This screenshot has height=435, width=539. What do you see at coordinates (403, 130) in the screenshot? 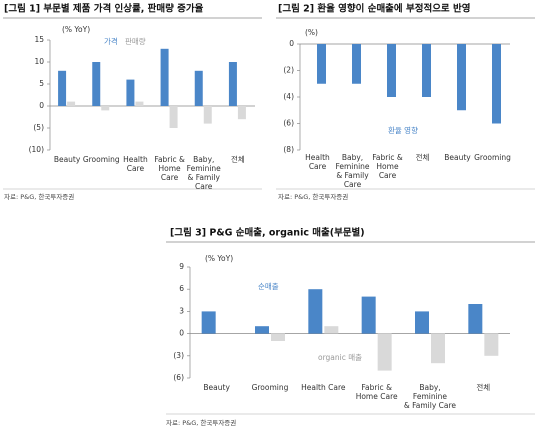
I see `legend-label: 환율 영향` at bounding box center [403, 130].